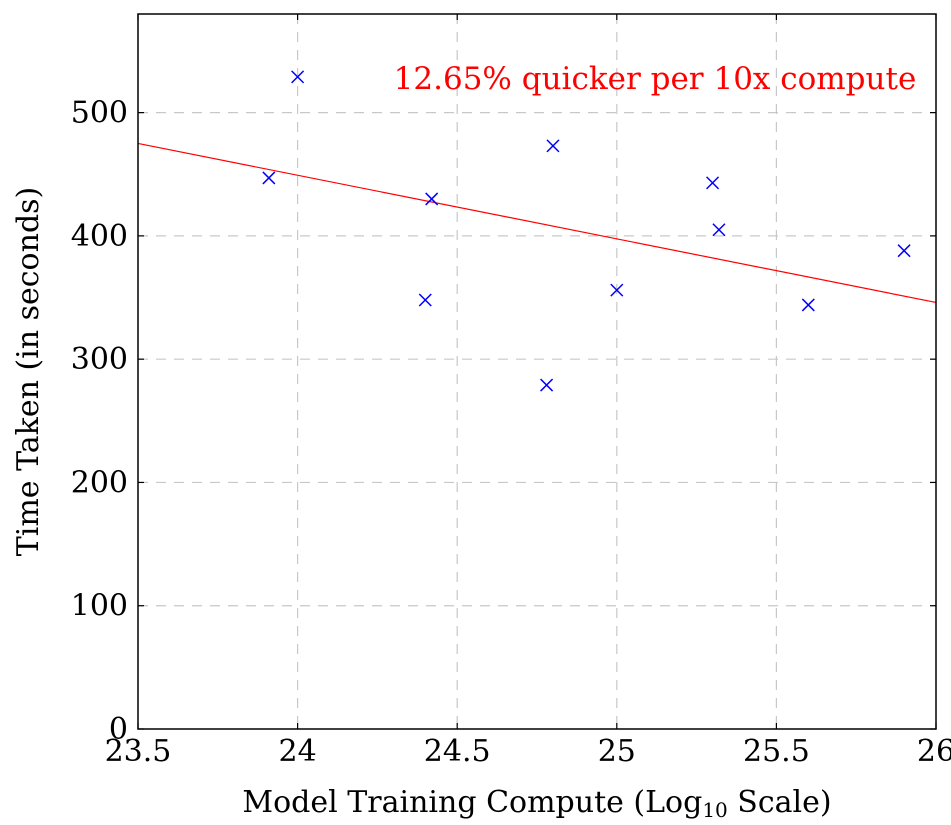 The image size is (951, 825). I want to click on x-axis-label-prefix: Model Training Compute (Log, so click(472, 802).